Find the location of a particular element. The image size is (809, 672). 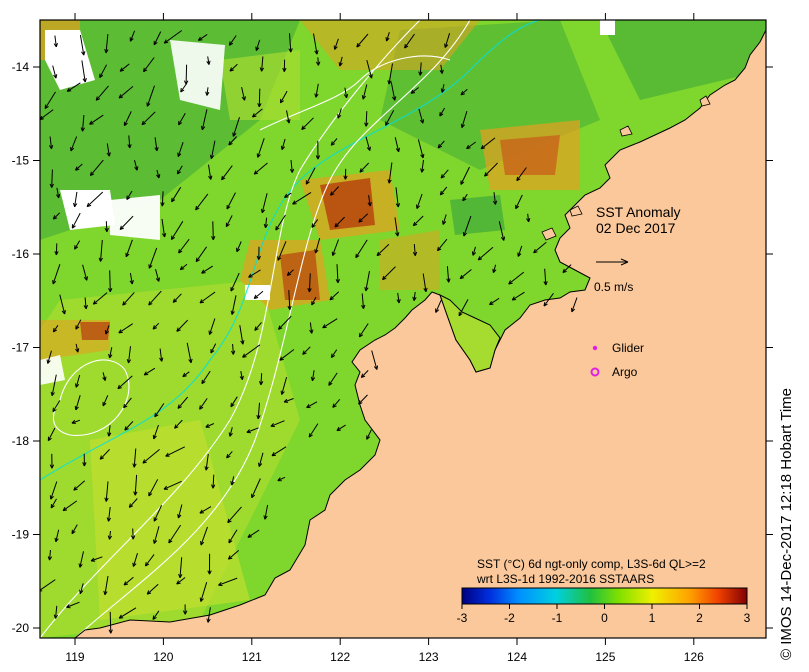

argo-legend: Argo is located at coordinates (614, 372).